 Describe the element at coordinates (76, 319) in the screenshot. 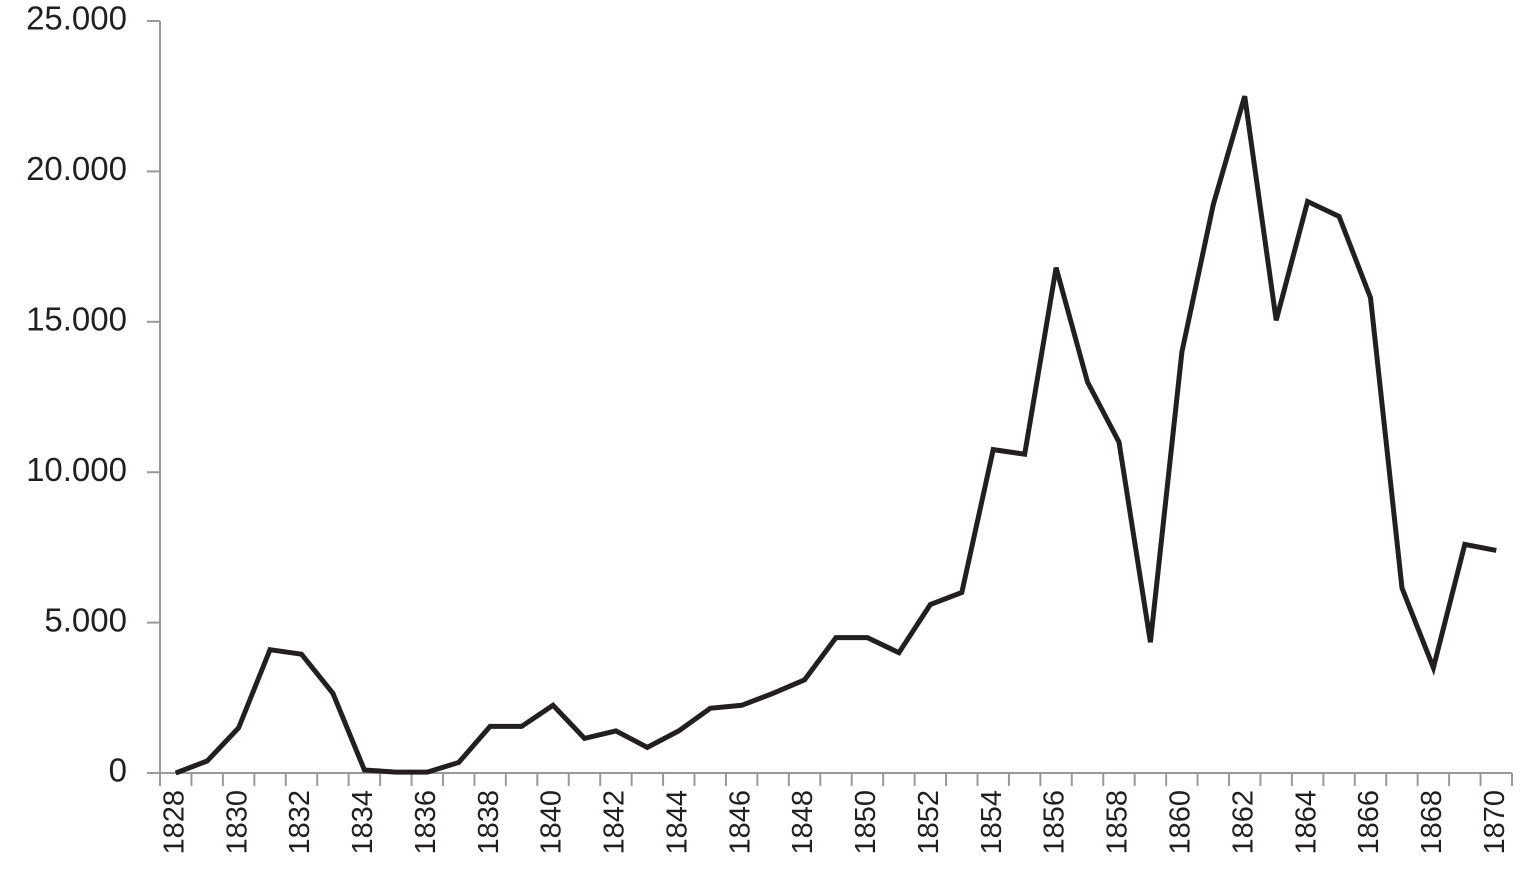

I see `y-tick-label: 15.000` at that location.